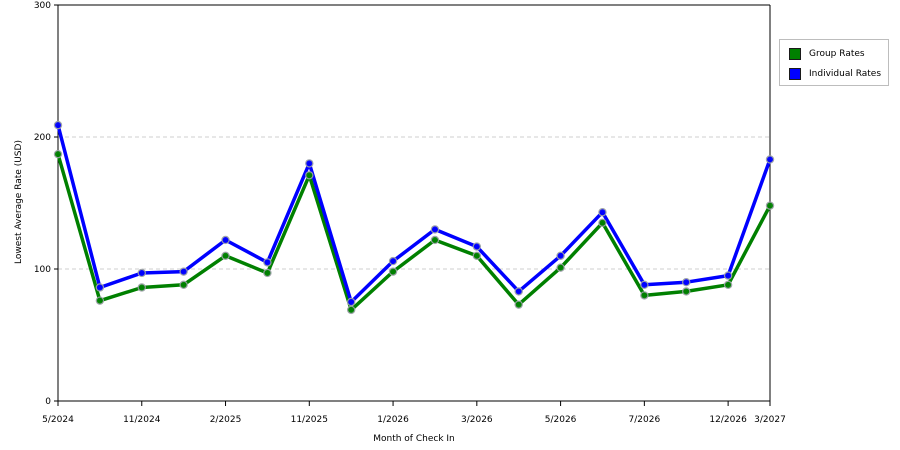 This screenshot has height=450, width=900. What do you see at coordinates (561, 420) in the screenshot?
I see `x-tick-label: 5/2026` at bounding box center [561, 420].